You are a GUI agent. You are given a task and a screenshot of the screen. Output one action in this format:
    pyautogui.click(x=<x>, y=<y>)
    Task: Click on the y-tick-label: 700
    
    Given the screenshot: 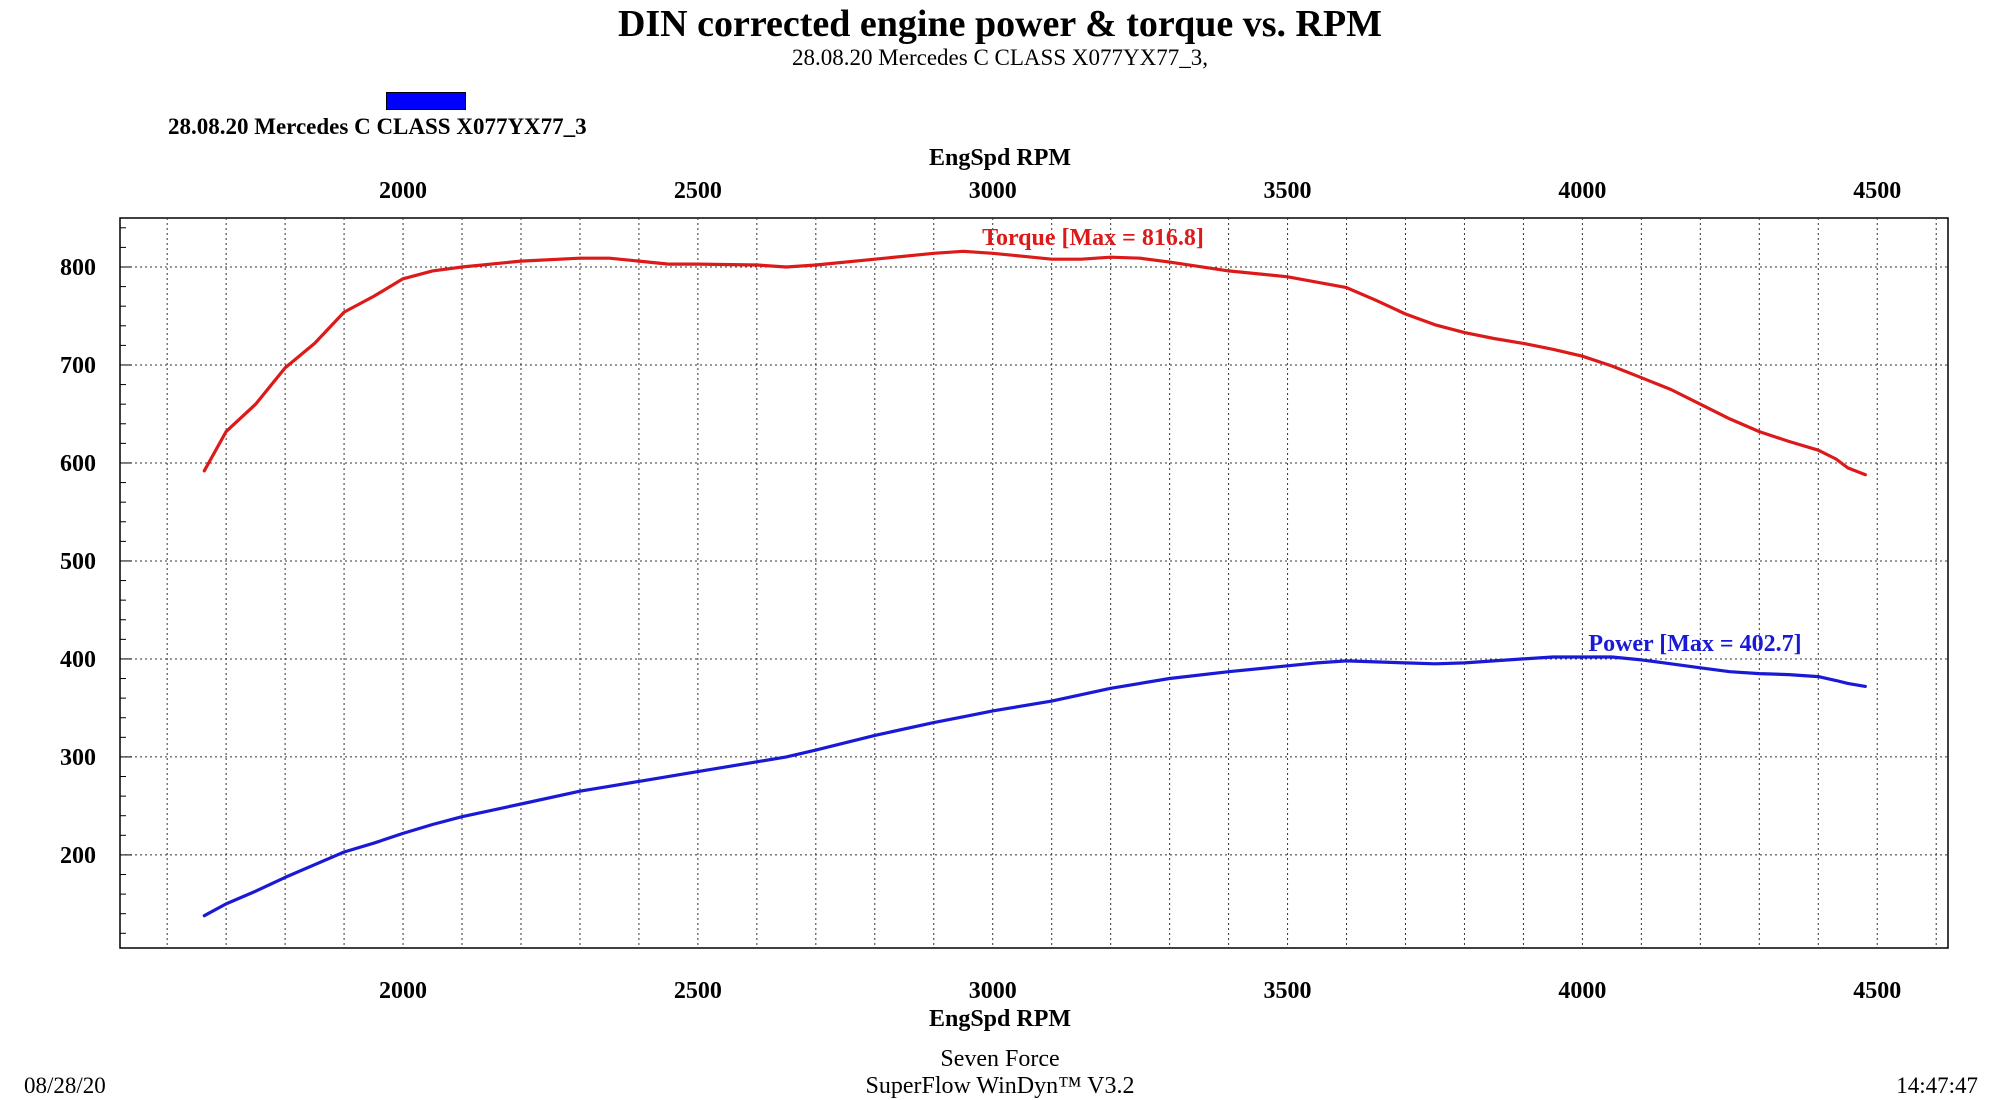 What is the action you would take?
    pyautogui.click(x=78, y=366)
    